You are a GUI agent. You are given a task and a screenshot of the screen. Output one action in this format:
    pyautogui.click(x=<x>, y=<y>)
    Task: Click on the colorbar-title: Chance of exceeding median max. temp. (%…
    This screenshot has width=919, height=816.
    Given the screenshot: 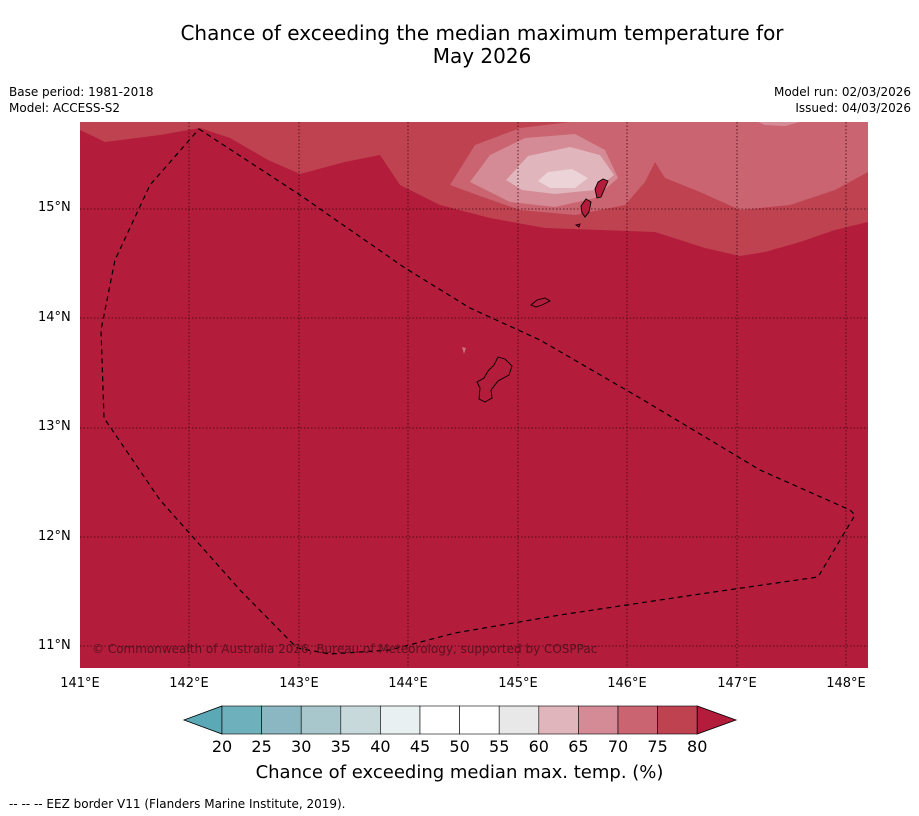 What is the action you would take?
    pyautogui.click(x=459, y=772)
    